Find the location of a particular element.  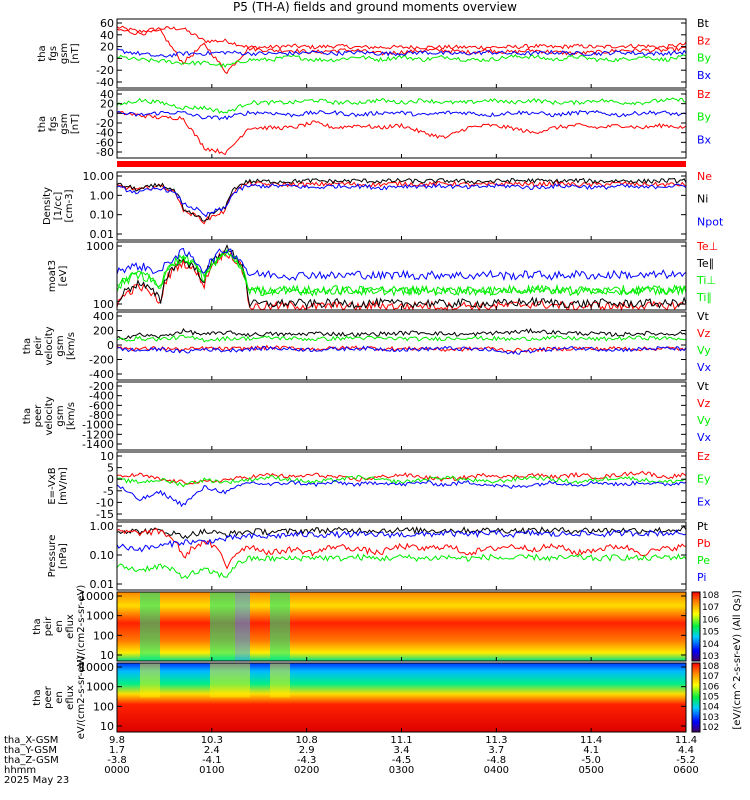

x-axis-value: 10.3 is located at coordinates (212, 740).